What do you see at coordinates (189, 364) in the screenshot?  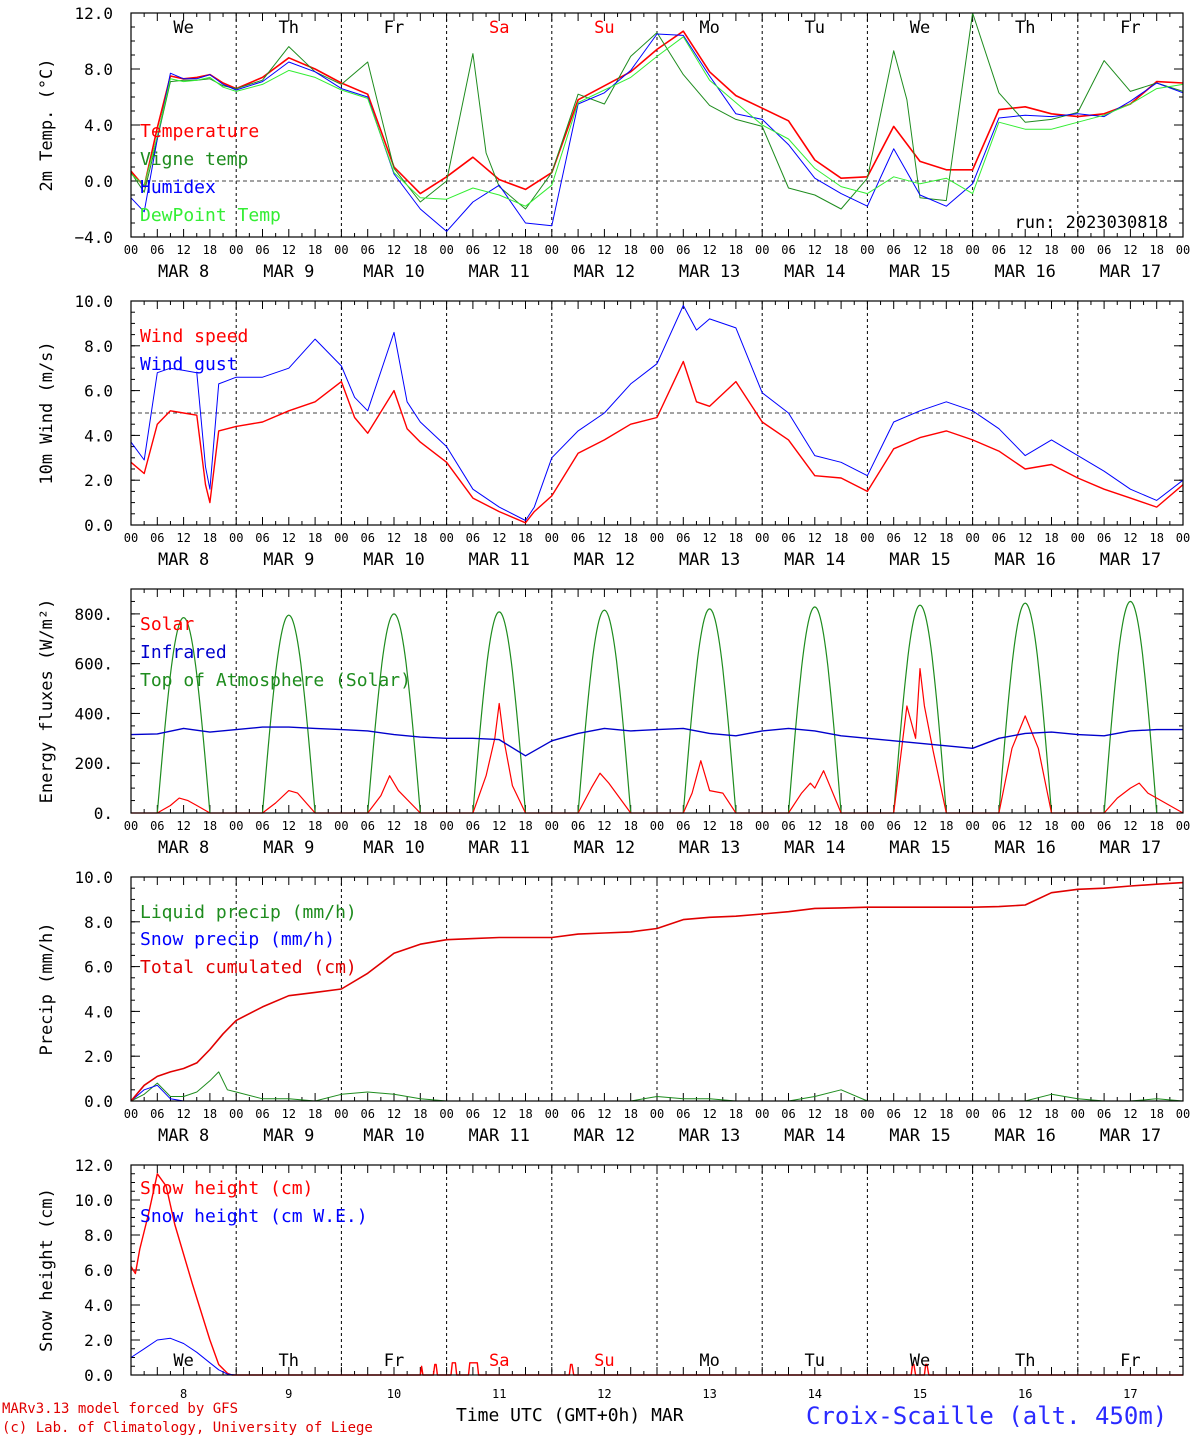 I see `legend-label: Wind gust` at bounding box center [189, 364].